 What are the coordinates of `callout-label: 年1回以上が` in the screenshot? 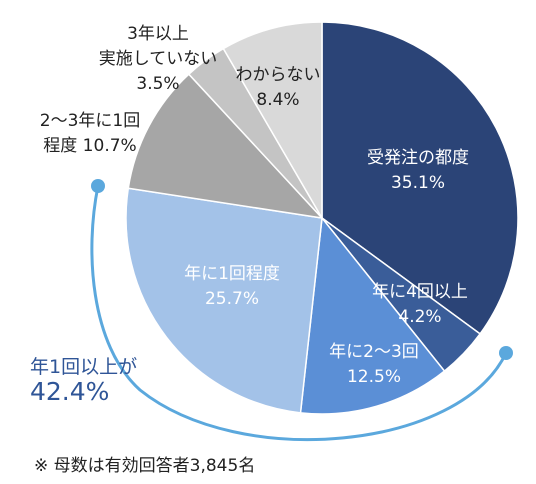 It's located at (84, 367).